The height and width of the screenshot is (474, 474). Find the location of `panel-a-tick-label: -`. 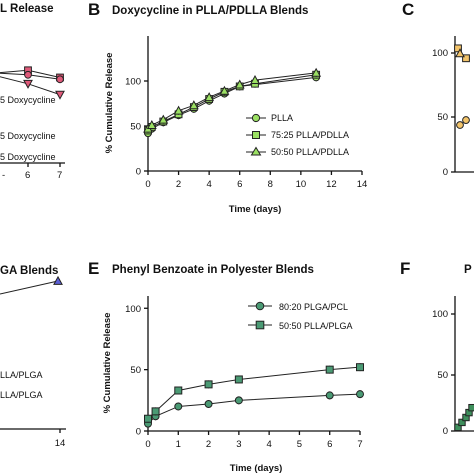

panel-a-tick-label: - is located at coordinates (3, 175).